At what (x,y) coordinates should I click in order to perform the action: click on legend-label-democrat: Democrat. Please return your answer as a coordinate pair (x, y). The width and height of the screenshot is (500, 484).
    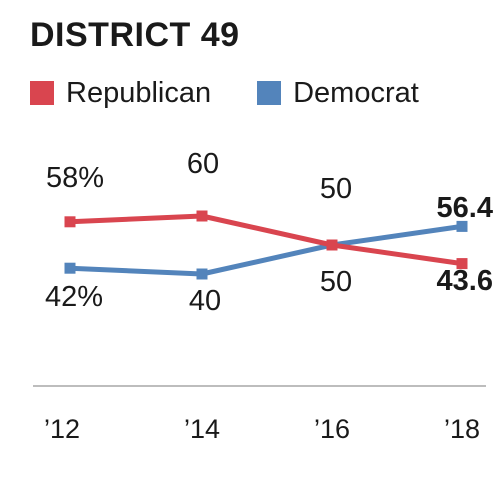
    Looking at the image, I should click on (356, 92).